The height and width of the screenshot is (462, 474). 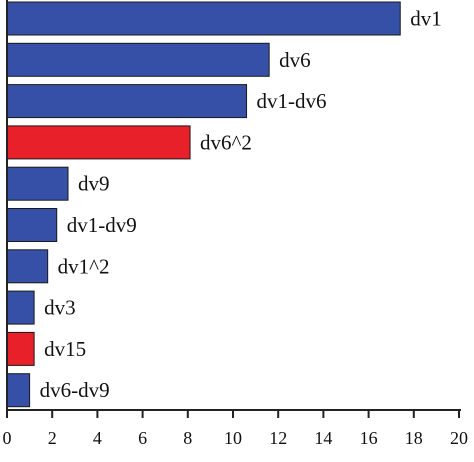 What do you see at coordinates (37, 183) in the screenshot?
I see `bar-dv9` at bounding box center [37, 183].